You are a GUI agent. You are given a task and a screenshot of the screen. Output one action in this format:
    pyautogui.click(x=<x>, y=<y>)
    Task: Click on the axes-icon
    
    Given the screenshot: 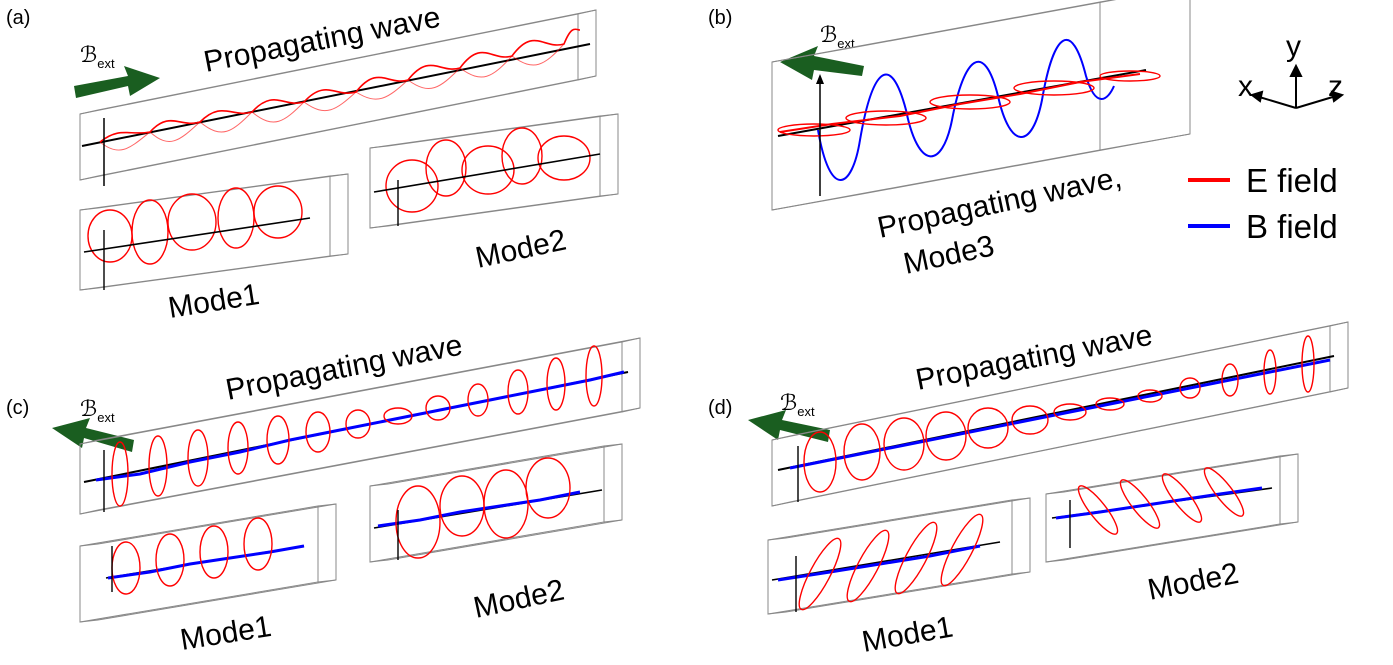 What is the action you would take?
    pyautogui.click(x=1297, y=86)
    